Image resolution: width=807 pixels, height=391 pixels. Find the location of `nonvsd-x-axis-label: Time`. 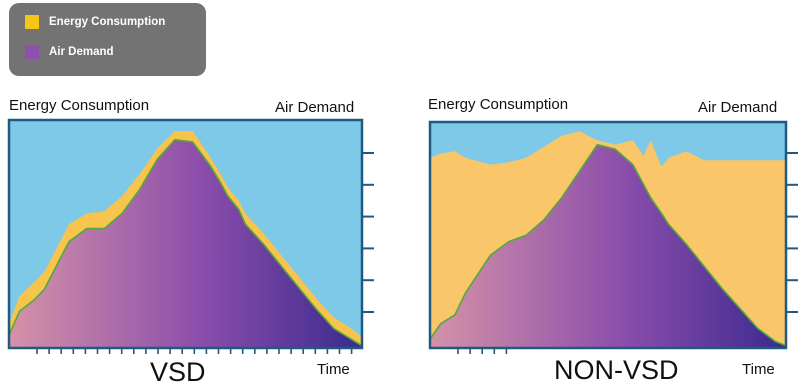

nonvsd-x-axis-label: Time is located at coordinates (758, 369).